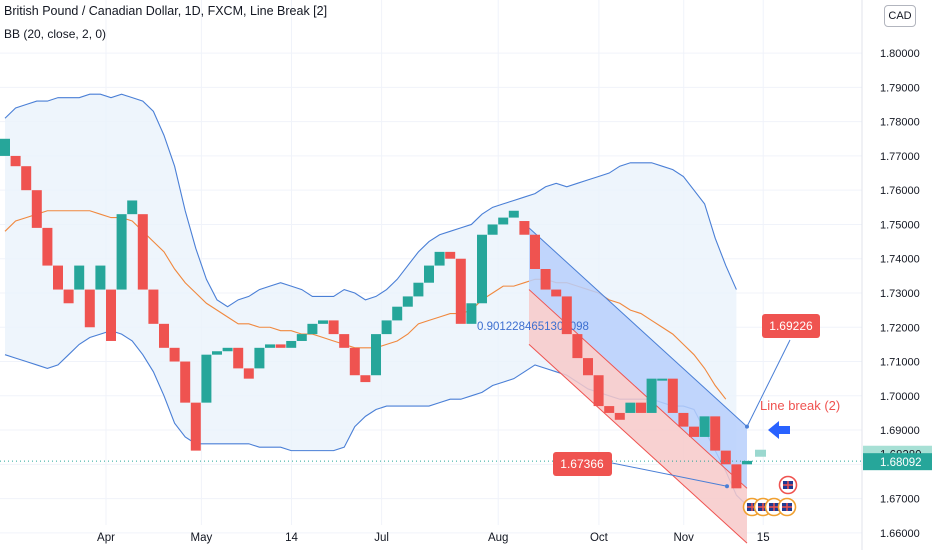 Image resolution: width=932 pixels, height=550 pixels. Describe the element at coordinates (900, 500) in the screenshot. I see `y-tick-label: 1.67000` at that location.